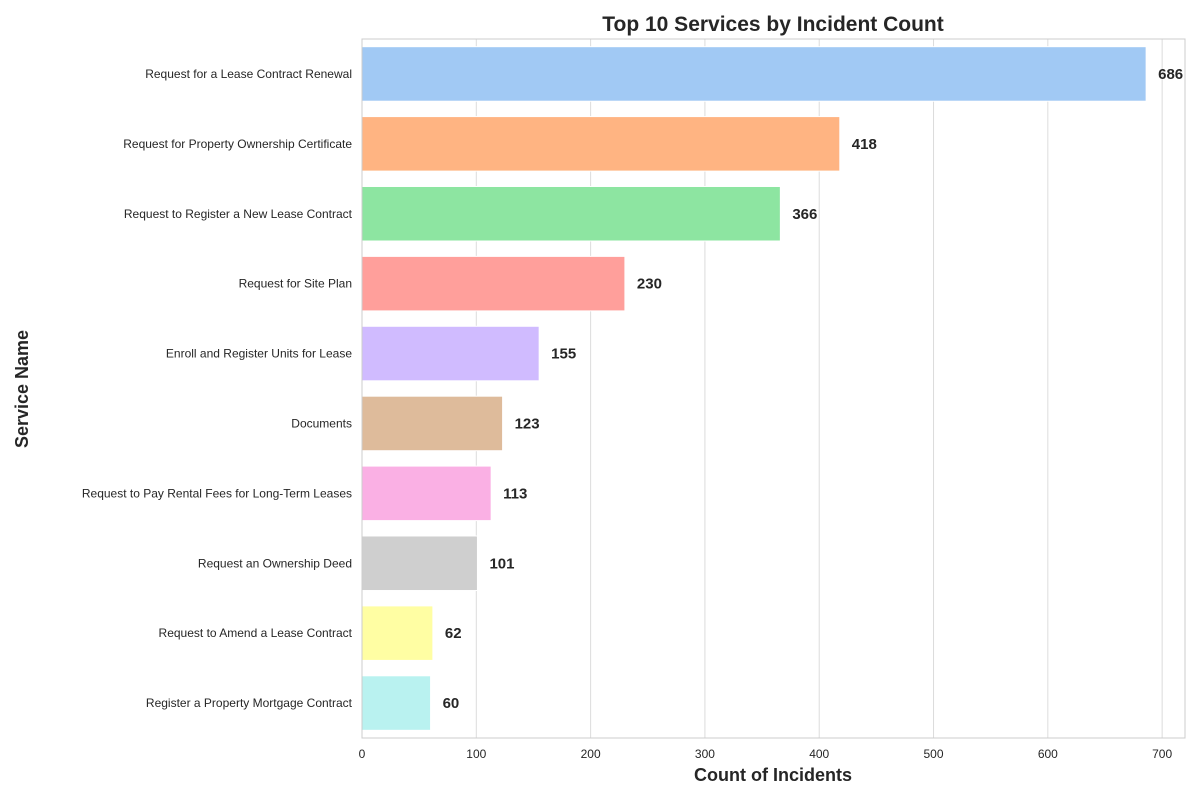 The height and width of the screenshot is (805, 1200). Describe the element at coordinates (321, 423) in the screenshot. I see `y-tick-label: Documents` at that location.